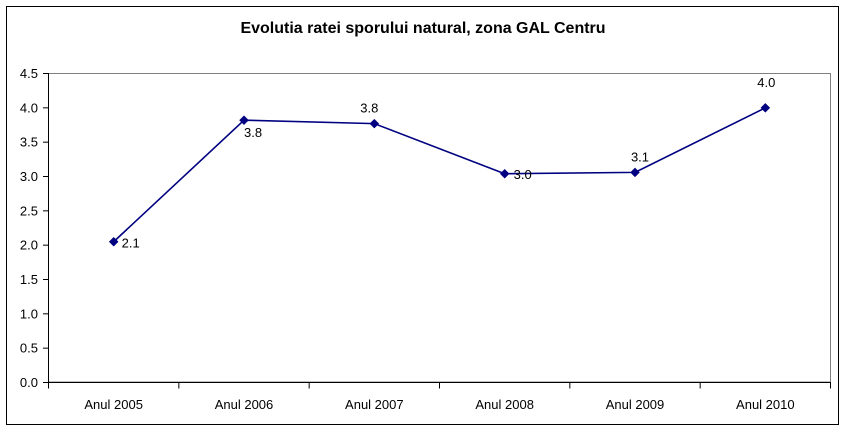  I want to click on y-tick-label: 4.0, so click(29, 107).